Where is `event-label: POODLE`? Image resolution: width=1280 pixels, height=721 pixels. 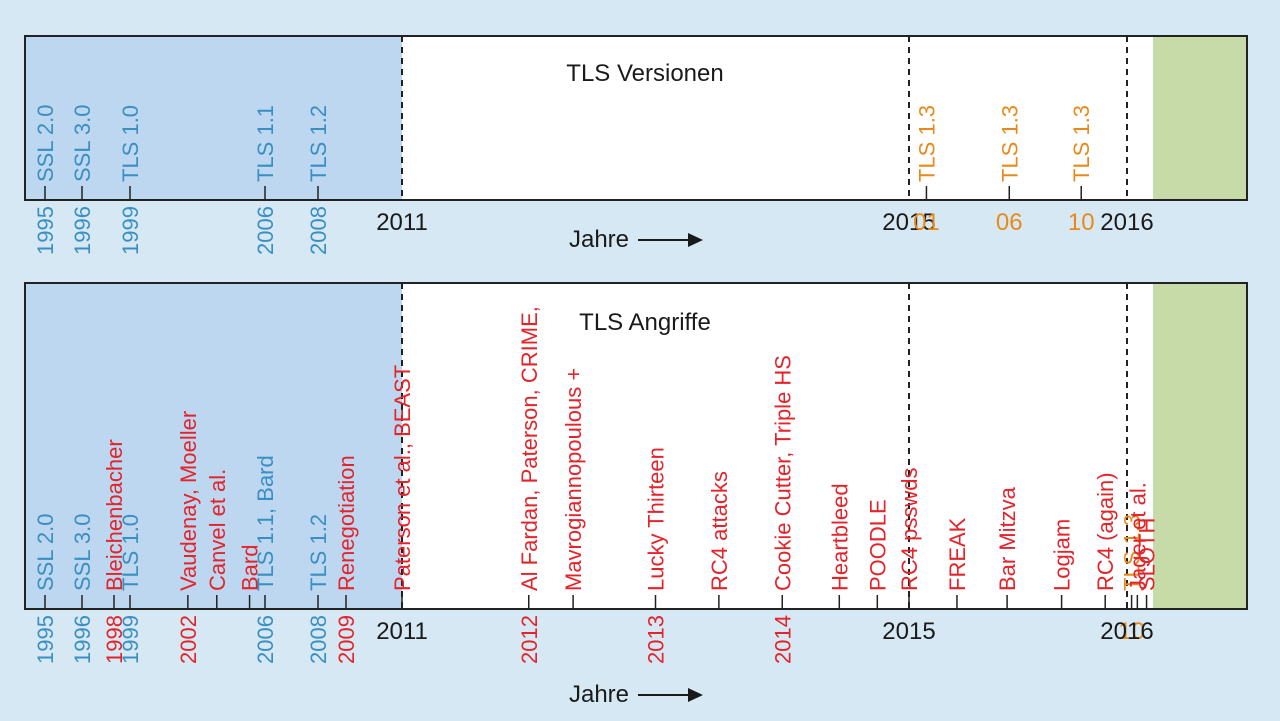 event-label: POODLE is located at coordinates (877, 545).